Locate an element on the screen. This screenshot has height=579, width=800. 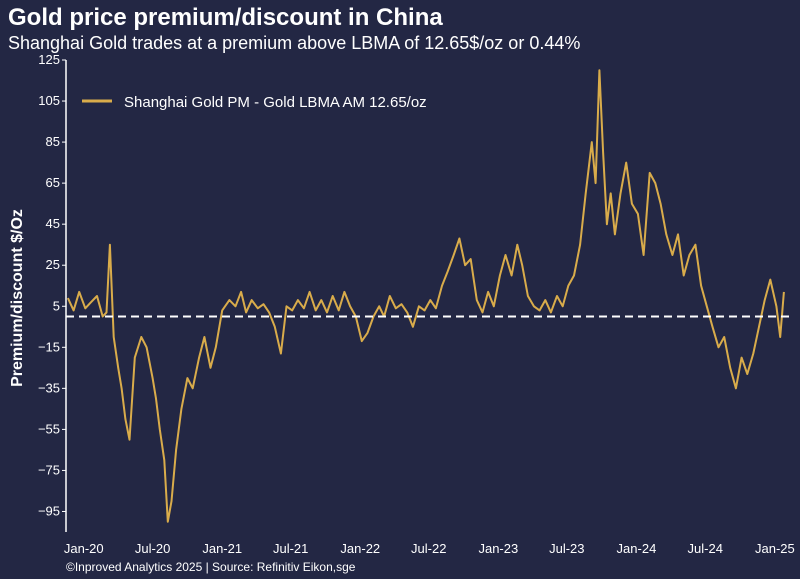
y-tick-label: 65 is located at coordinates (53, 182).